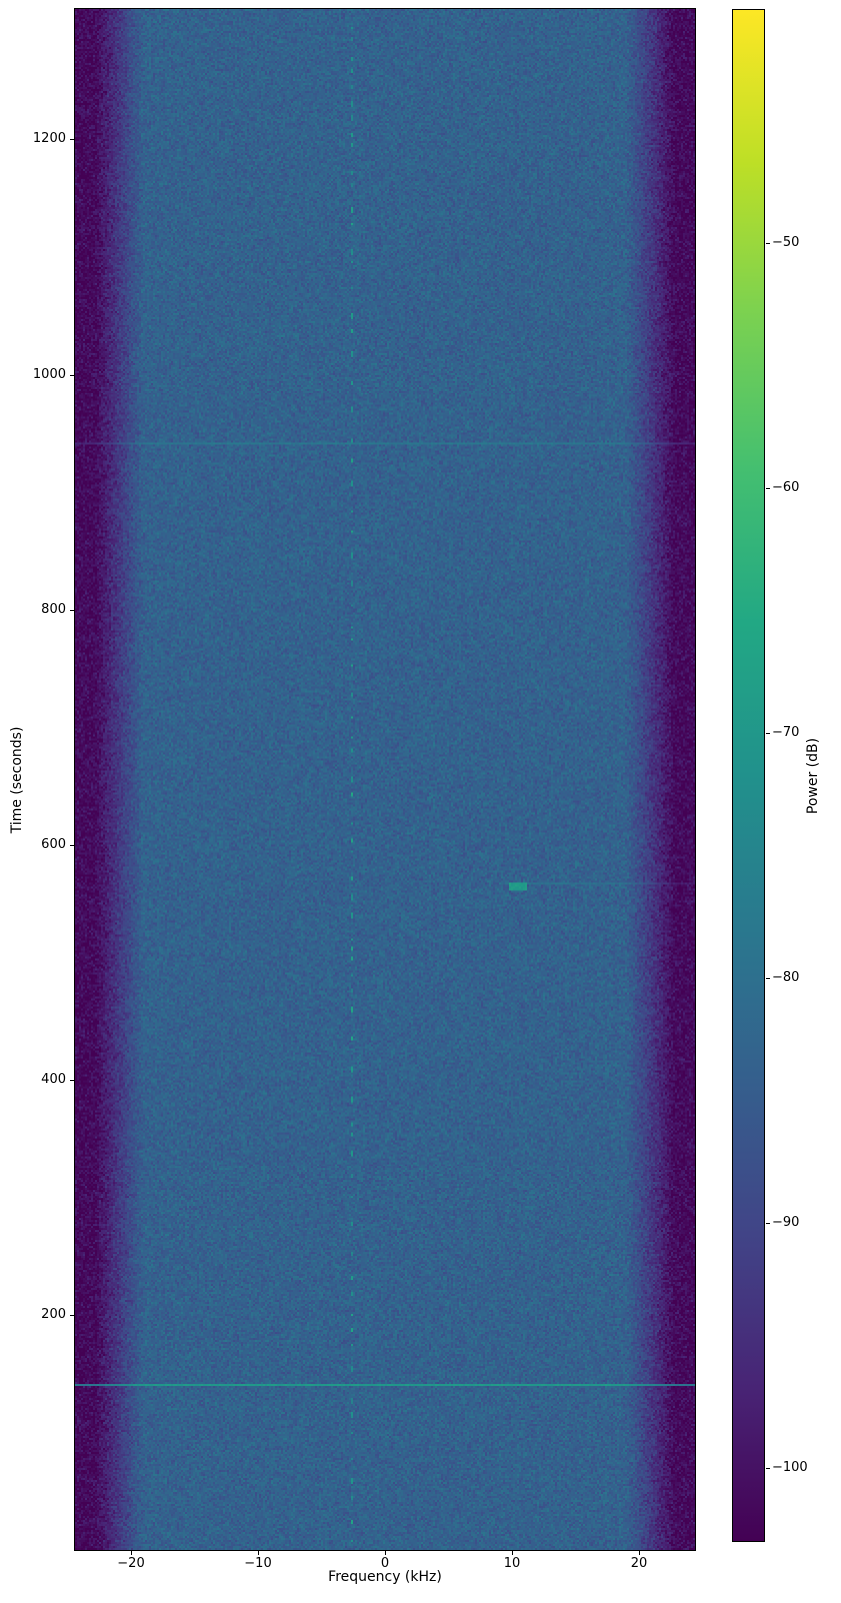 This screenshot has width=841, height=1603. I want to click on colorbar-tick-label: −90, so click(786, 1223).